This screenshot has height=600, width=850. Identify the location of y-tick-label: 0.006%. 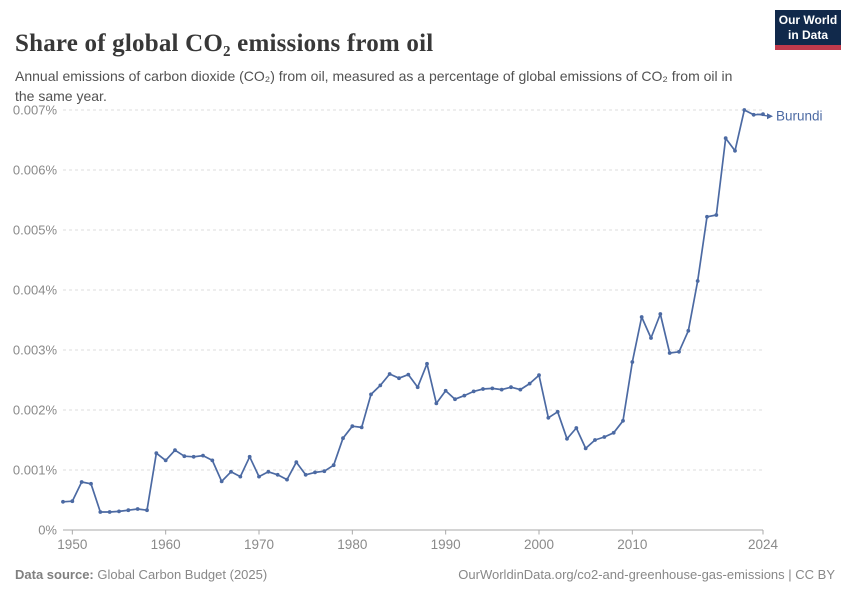
(35, 170).